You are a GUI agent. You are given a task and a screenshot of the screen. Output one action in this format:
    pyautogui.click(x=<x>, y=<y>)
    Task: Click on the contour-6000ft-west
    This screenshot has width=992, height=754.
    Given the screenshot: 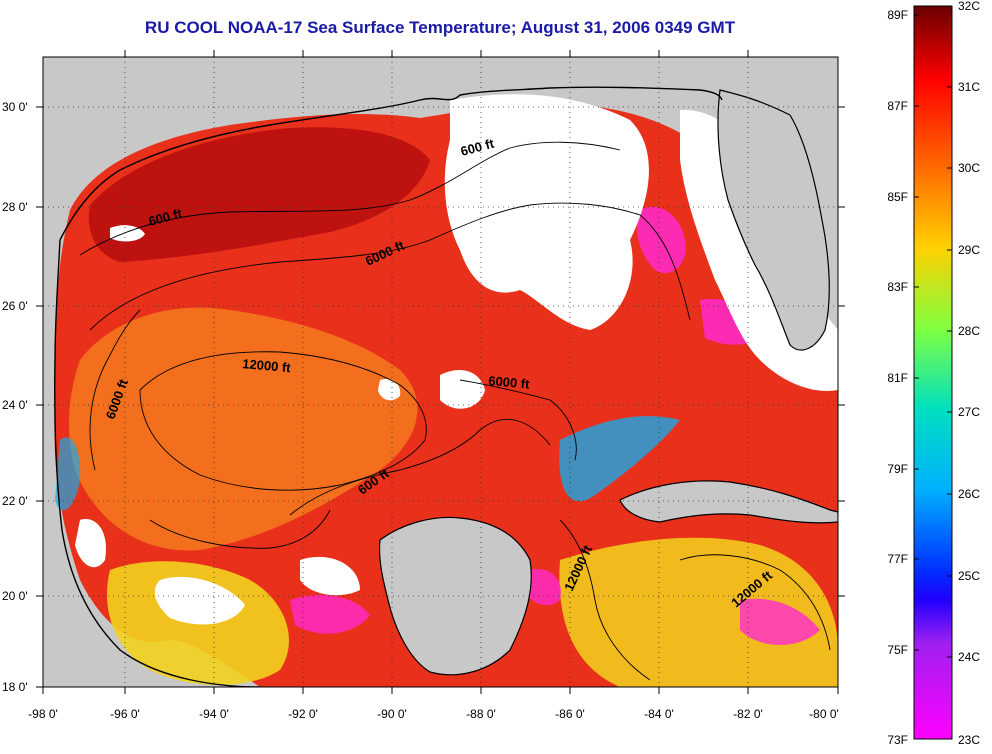 What is the action you would take?
    pyautogui.click(x=115, y=390)
    